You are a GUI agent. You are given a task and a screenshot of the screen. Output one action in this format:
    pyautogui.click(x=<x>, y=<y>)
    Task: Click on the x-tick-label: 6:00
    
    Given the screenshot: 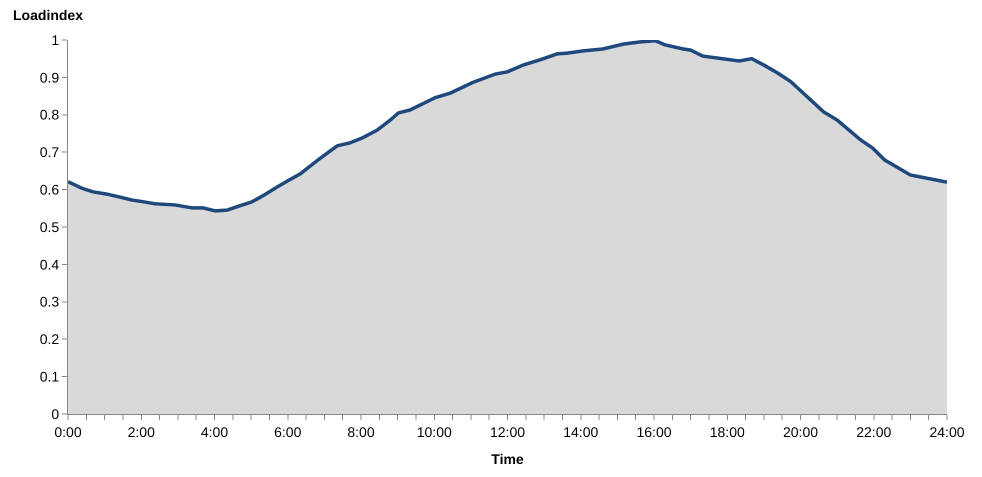 What is the action you would take?
    pyautogui.click(x=288, y=432)
    